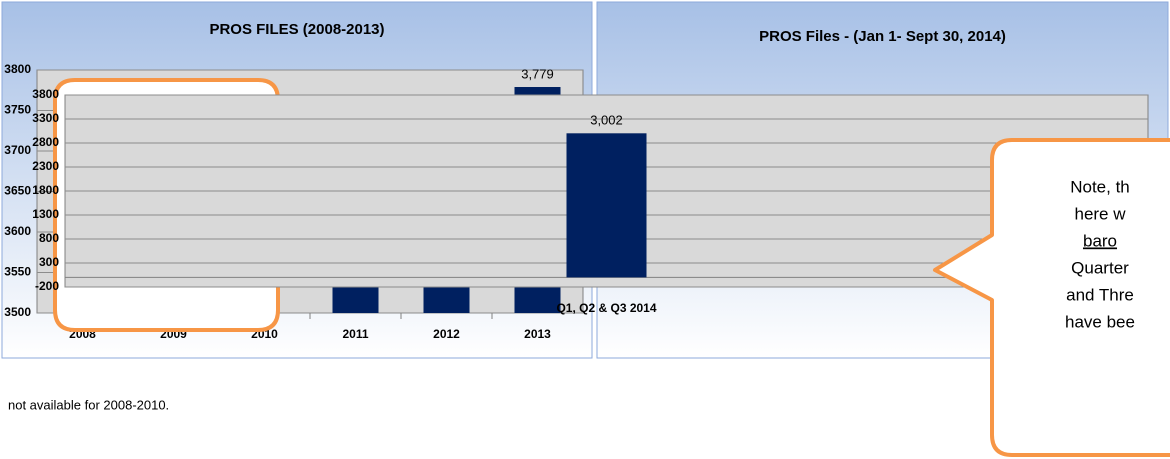 This screenshot has width=1170, height=459. I want to click on x-tick-label: 2011, so click(355, 334).